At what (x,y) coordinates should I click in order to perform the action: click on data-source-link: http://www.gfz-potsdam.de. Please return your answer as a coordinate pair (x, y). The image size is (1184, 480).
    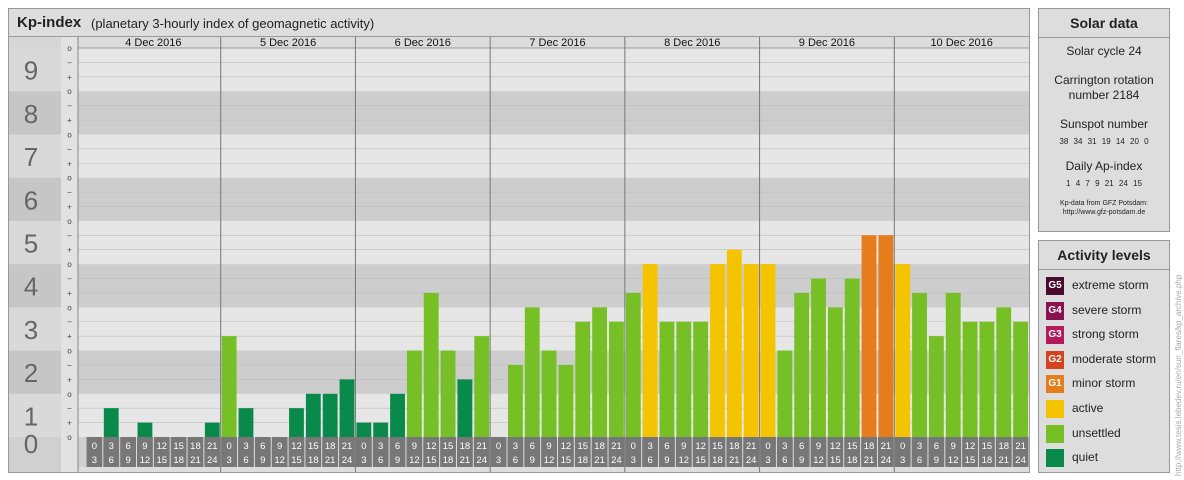
    Looking at the image, I should click on (1104, 212).